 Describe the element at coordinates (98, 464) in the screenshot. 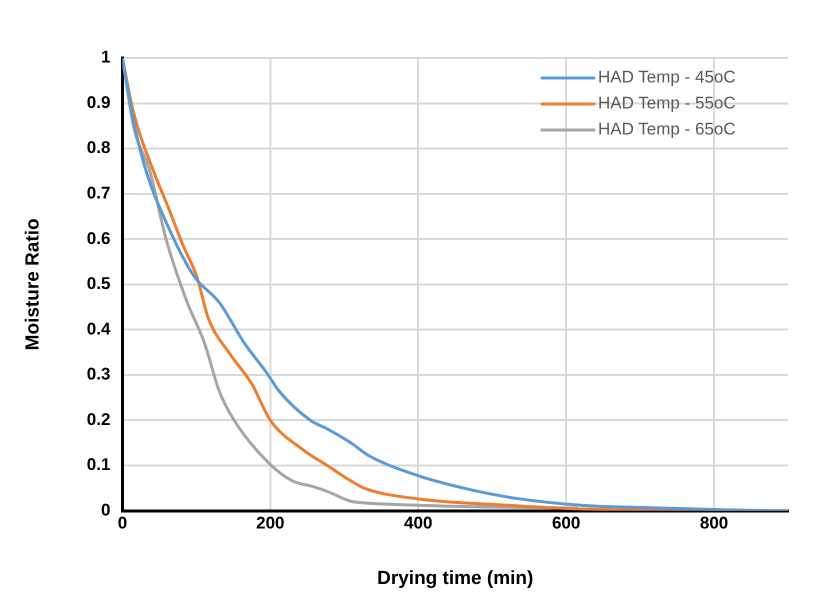

I see `y-tick-label: 0.1` at that location.